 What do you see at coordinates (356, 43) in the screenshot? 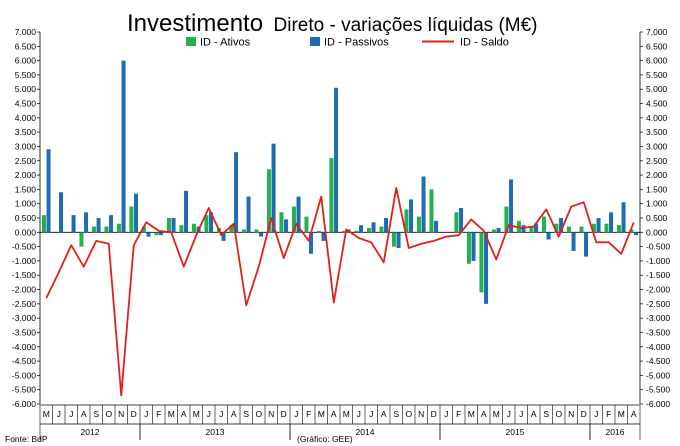
I see `legend-label: ID - Passivos` at bounding box center [356, 43].